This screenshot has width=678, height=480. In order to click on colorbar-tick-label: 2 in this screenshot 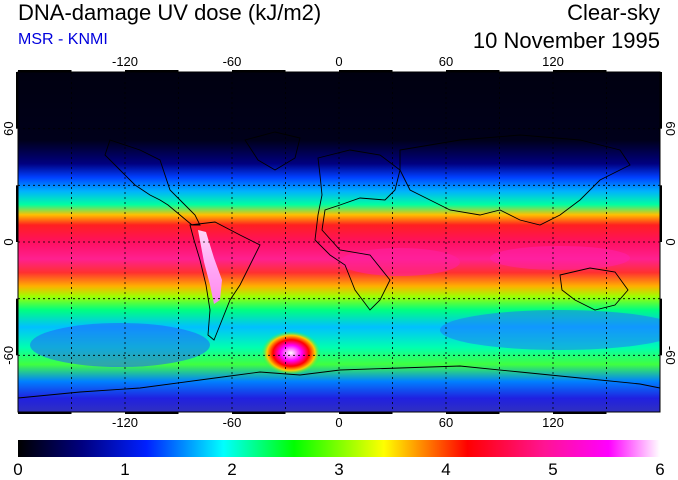, I will do `click(231, 469)`.